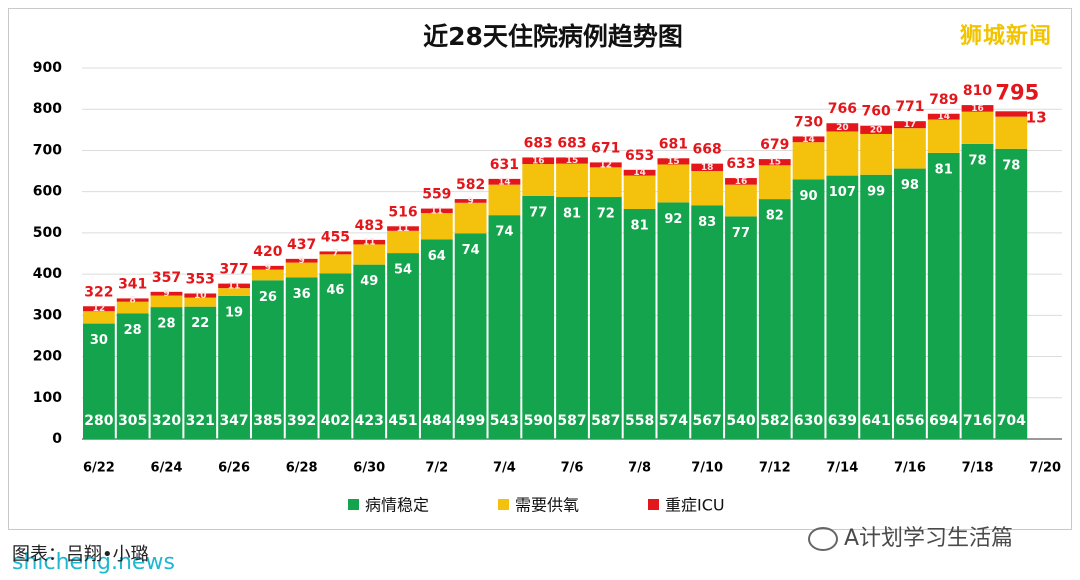 The width and height of the screenshot is (1080, 580). Describe the element at coordinates (335, 237) in the screenshot. I see `data-label-total: 455` at that location.